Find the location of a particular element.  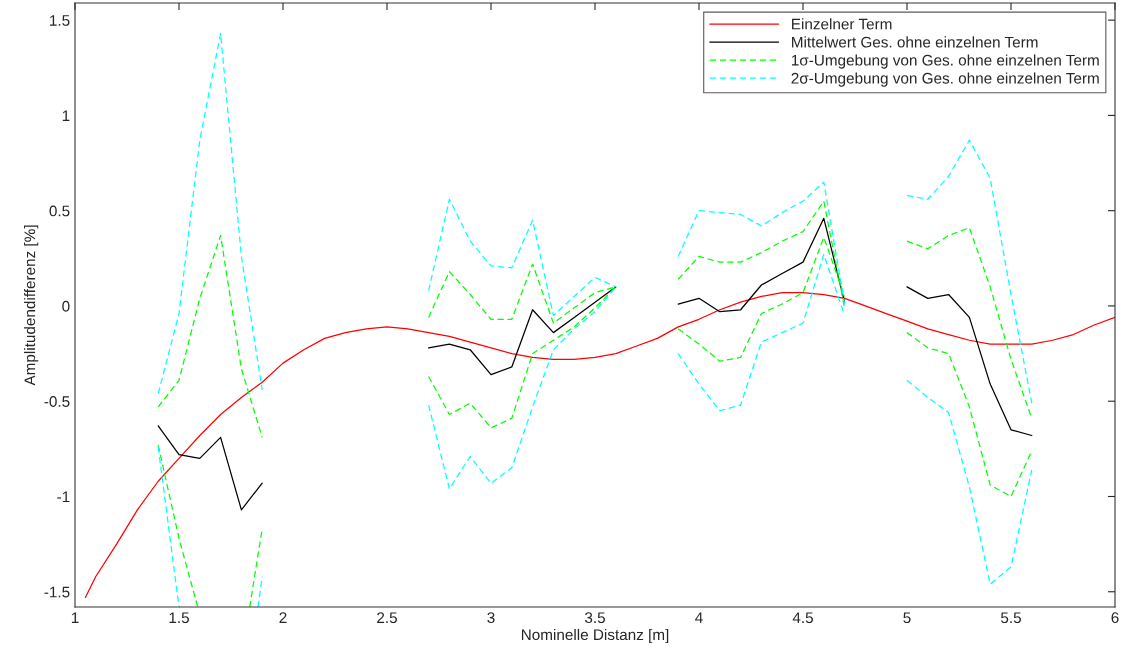

x-tick-label: 5.5 is located at coordinates (1010, 618).